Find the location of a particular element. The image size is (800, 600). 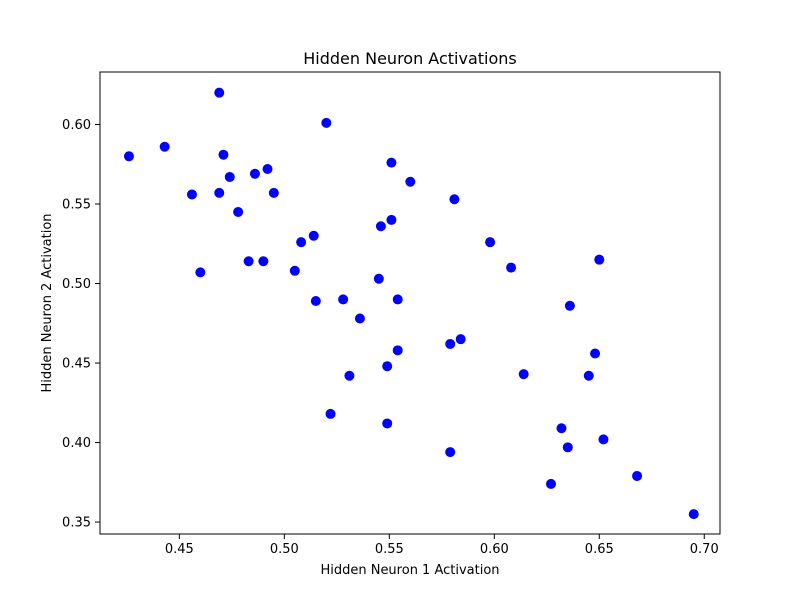

y-tick-label: 0.60 is located at coordinates (76, 125).